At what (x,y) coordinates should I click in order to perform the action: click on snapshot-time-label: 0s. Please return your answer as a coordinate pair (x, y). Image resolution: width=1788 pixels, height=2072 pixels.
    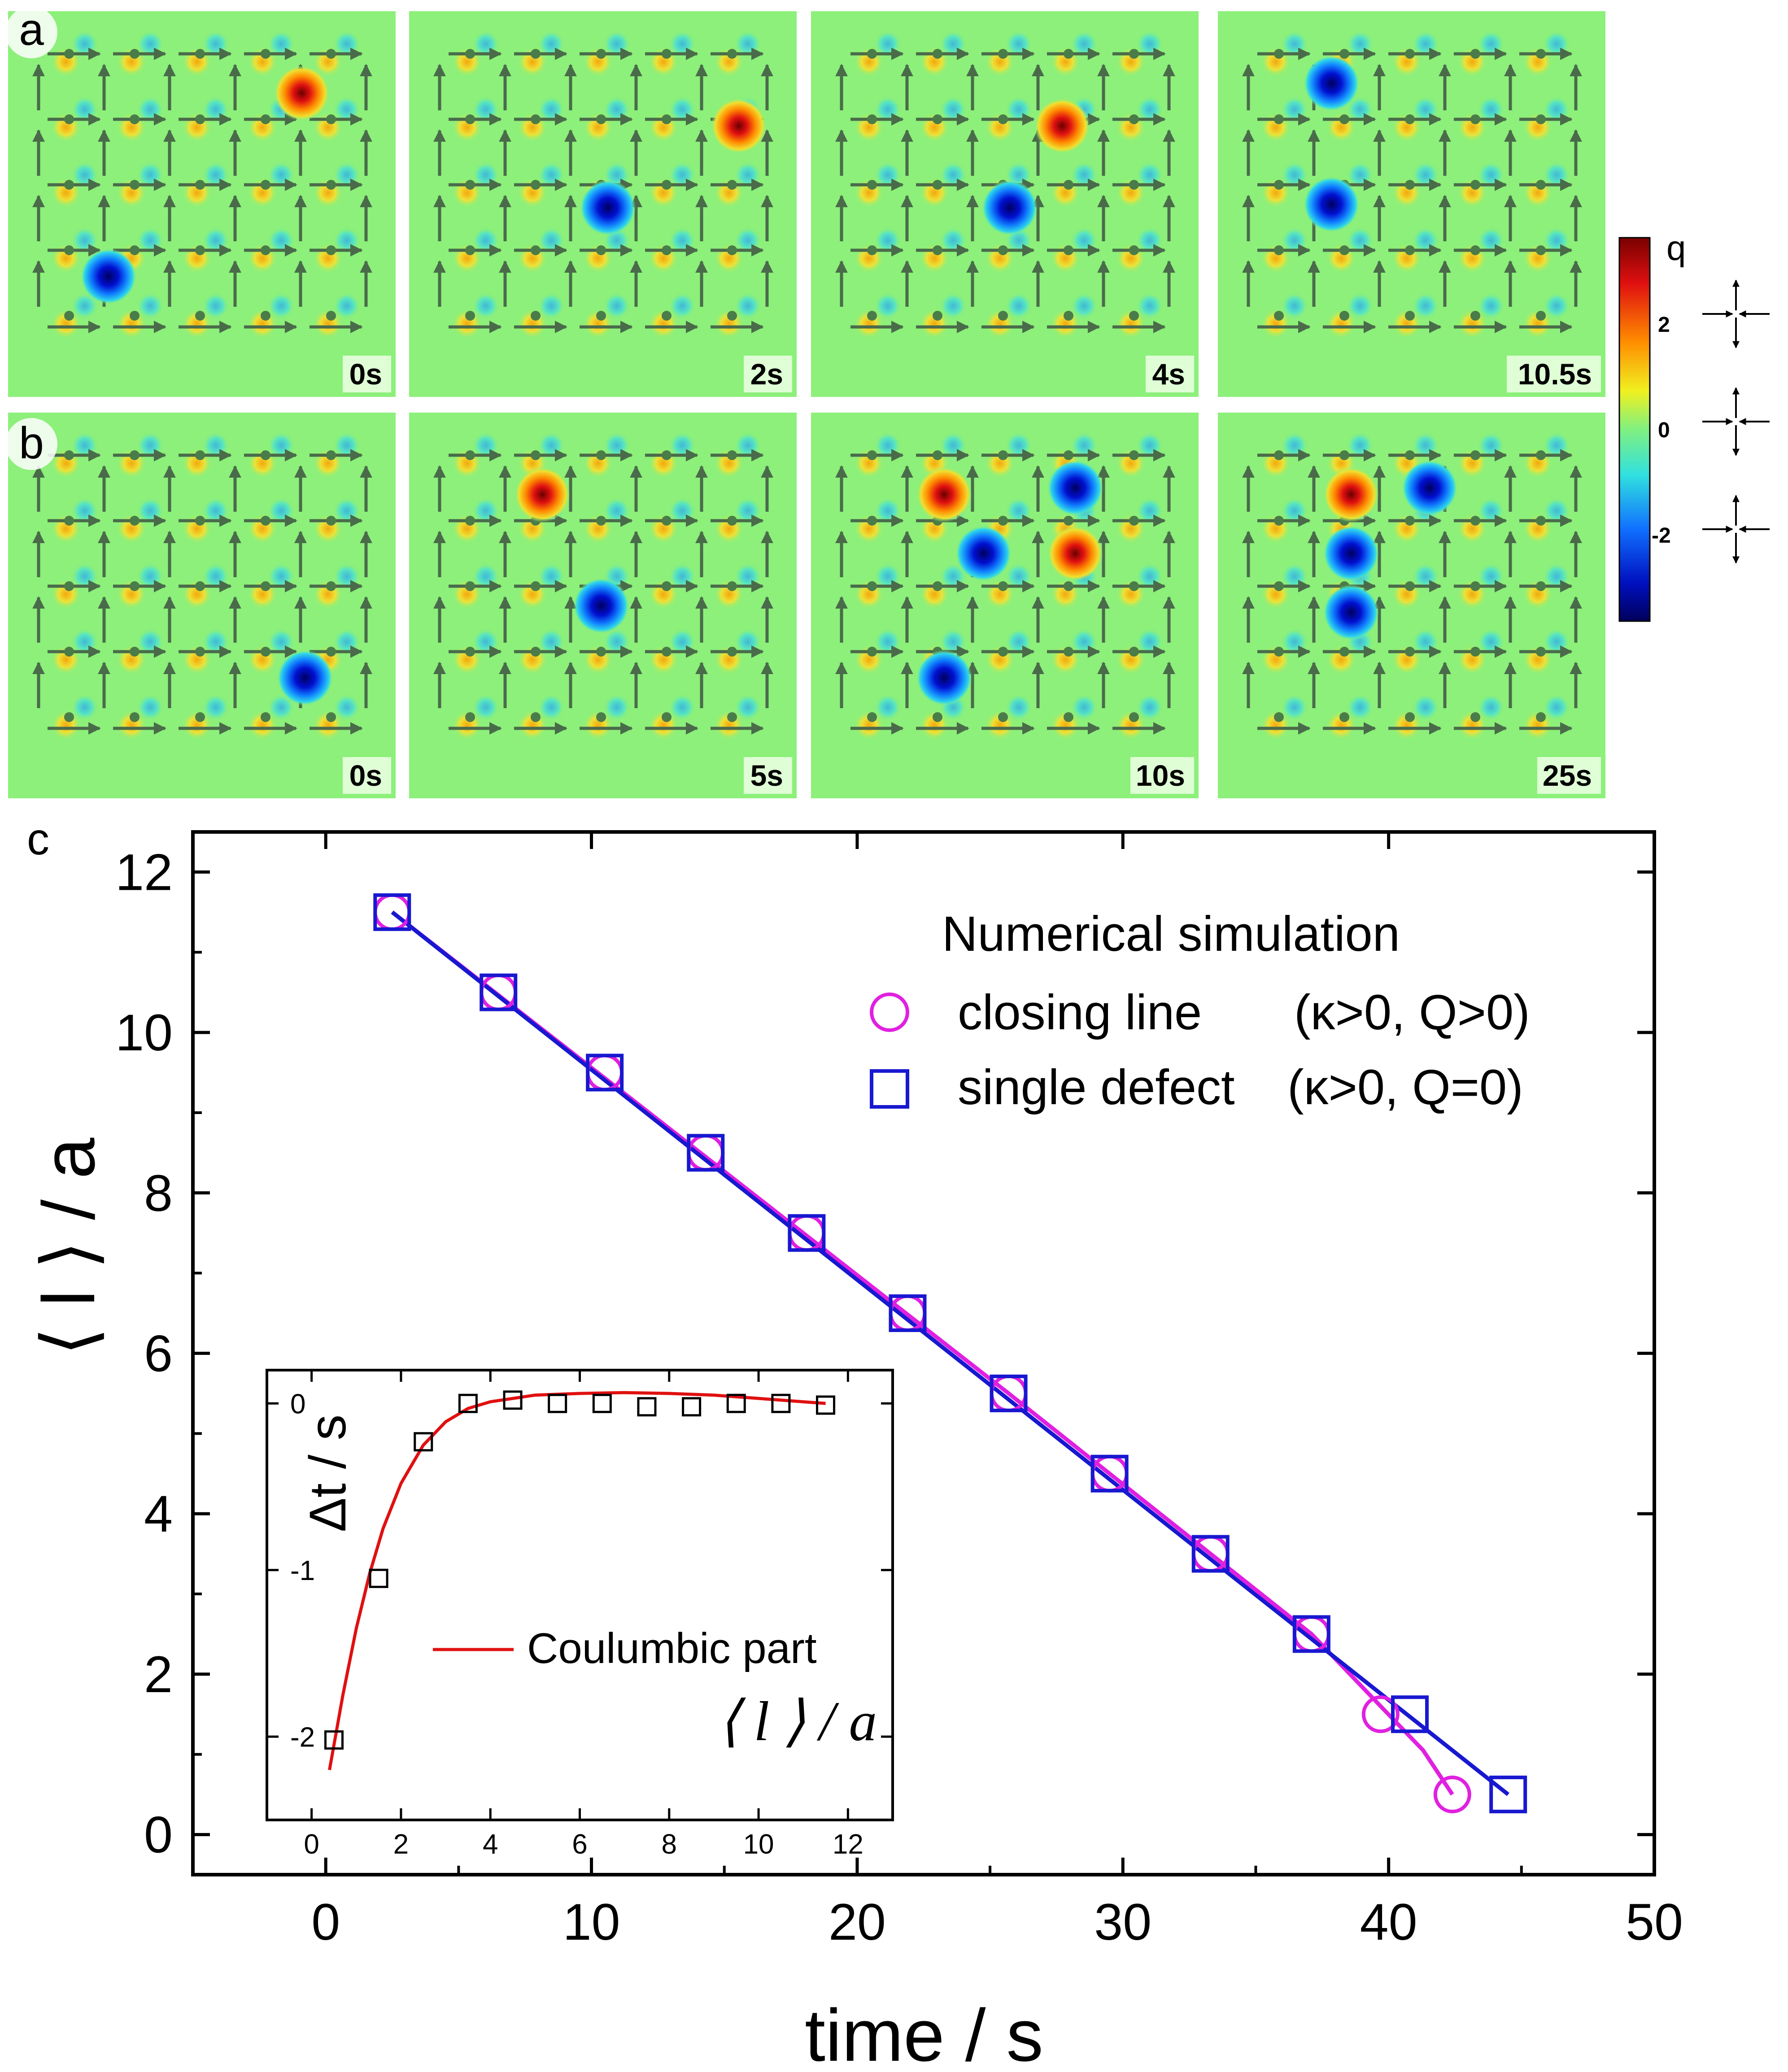
    Looking at the image, I should click on (365, 775).